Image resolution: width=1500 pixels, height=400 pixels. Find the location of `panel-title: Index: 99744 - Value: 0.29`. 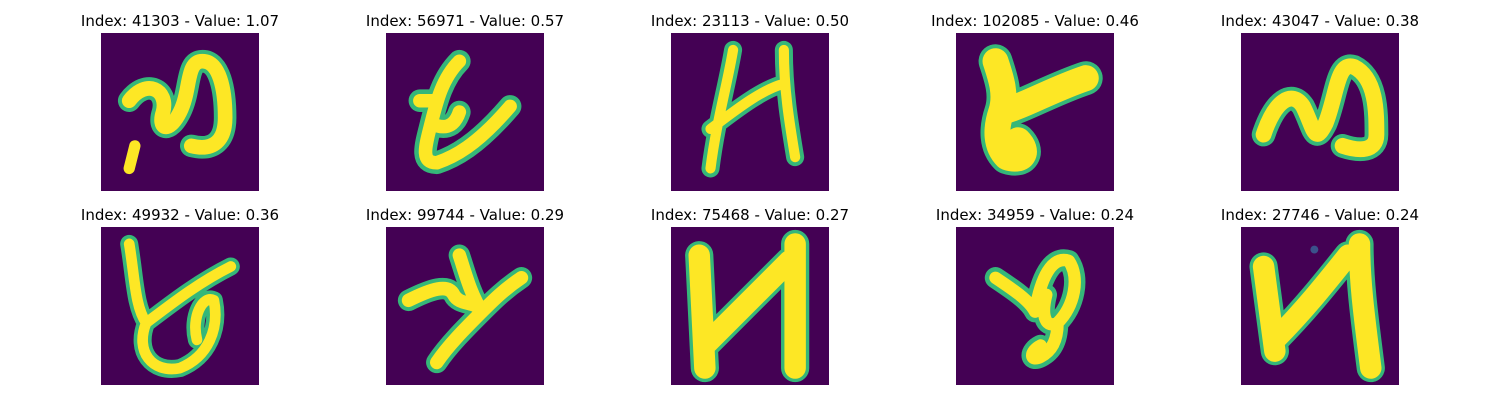

panel-title: Index: 99744 - Value: 0.29 is located at coordinates (465, 215).